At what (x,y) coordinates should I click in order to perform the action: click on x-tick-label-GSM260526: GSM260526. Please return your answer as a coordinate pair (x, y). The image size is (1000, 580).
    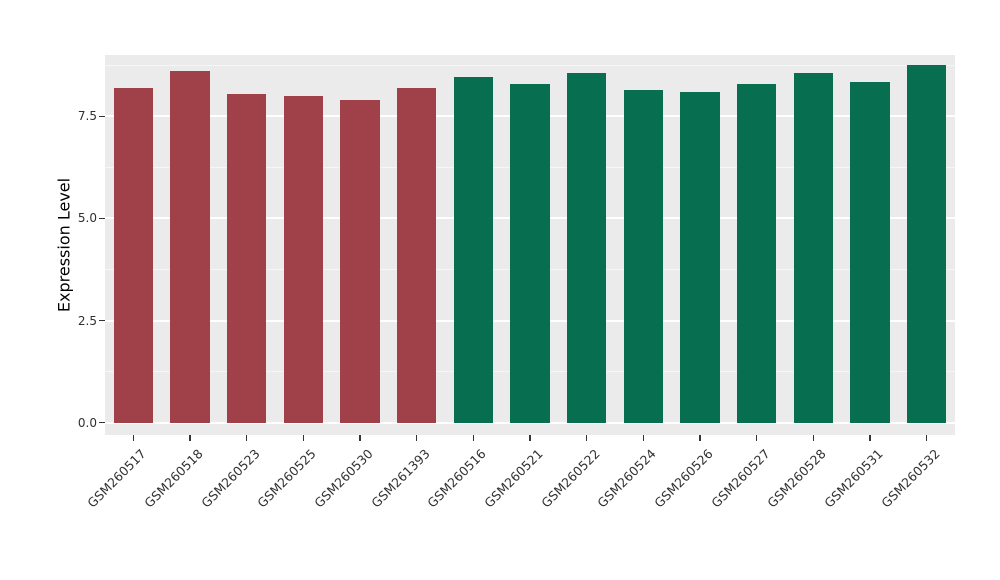
    Looking at the image, I should click on (683, 478).